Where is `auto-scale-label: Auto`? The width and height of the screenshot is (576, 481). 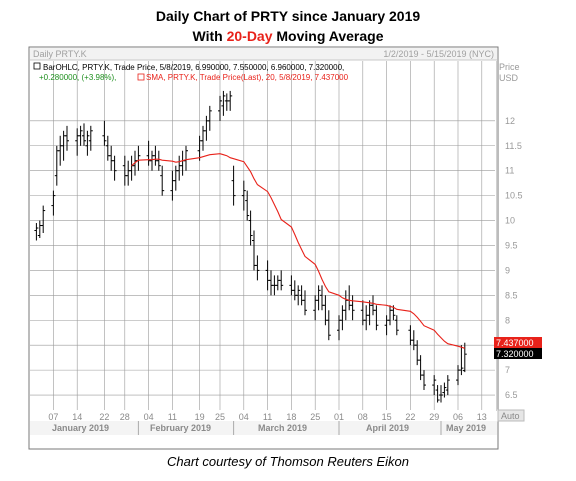
auto-scale-label: Auto is located at coordinates (510, 416).